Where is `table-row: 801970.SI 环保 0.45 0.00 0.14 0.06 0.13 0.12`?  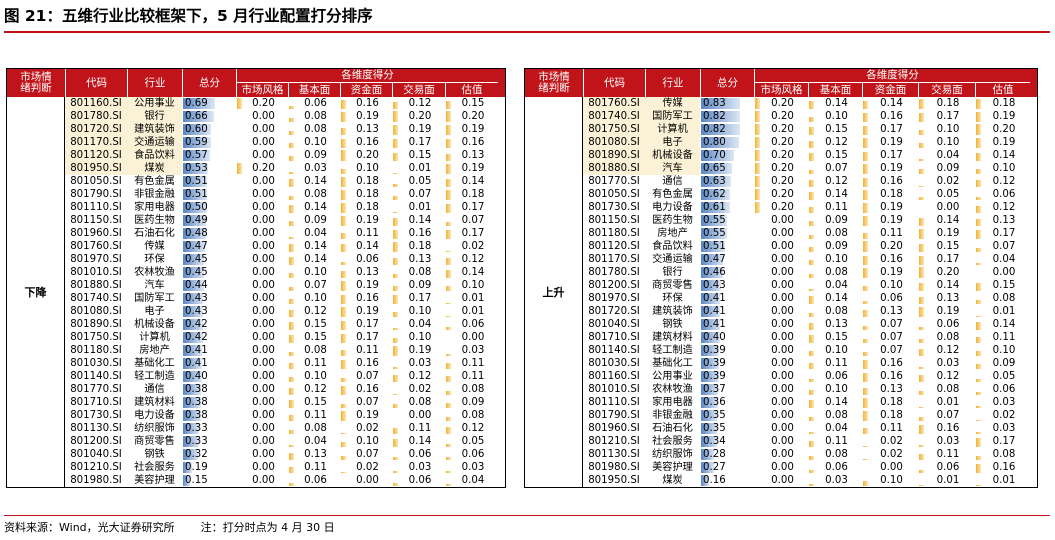
table-row: 801970.SI 环保 0.45 0.00 0.14 0.06 0.13 0.12 is located at coordinates (285, 259).